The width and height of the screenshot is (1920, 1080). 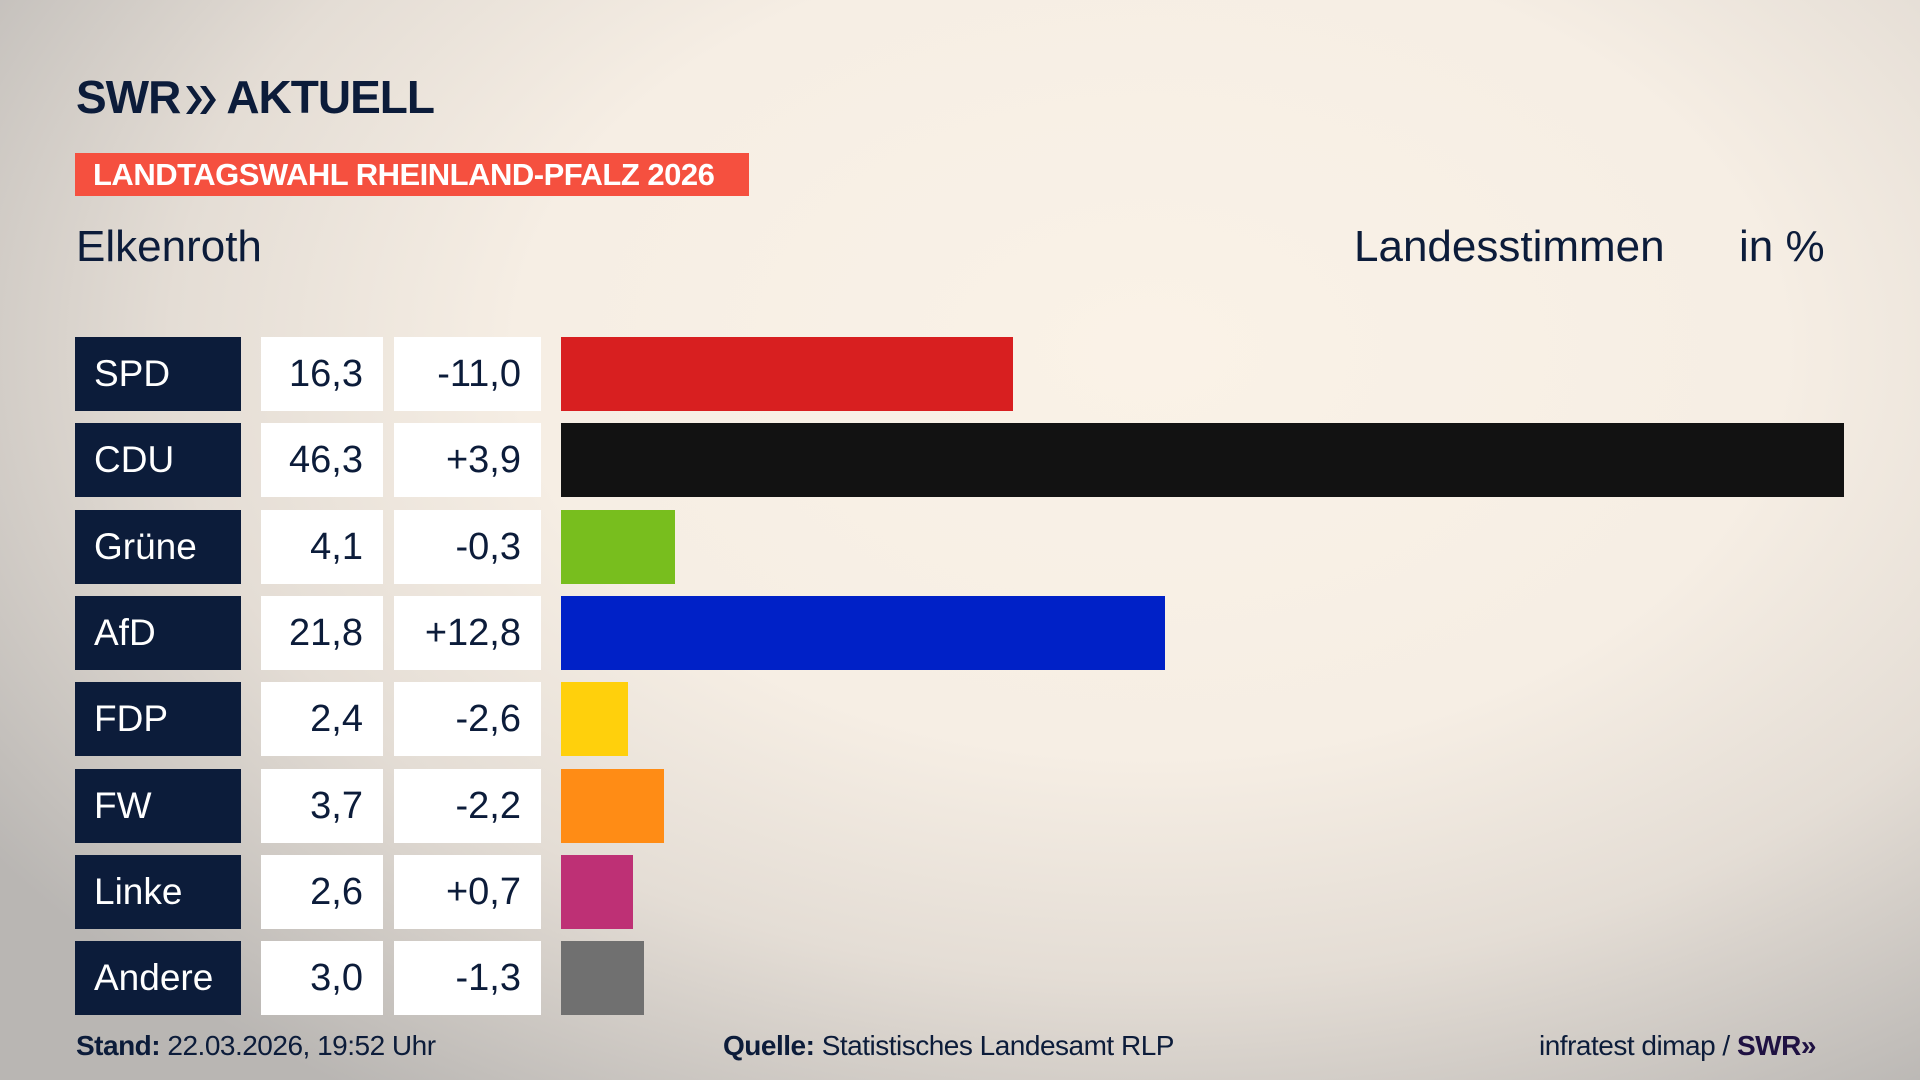 I want to click on vote-share: 21,8, so click(x=322, y=632).